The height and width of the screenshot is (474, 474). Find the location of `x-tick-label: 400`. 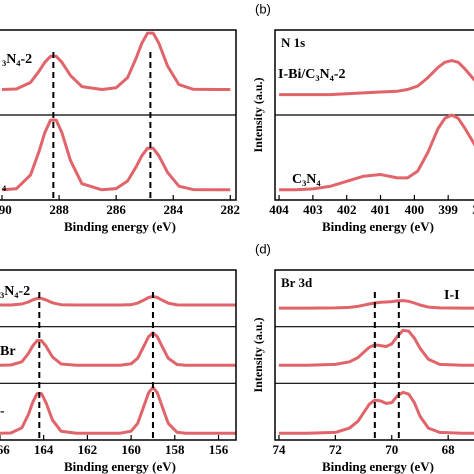

x-tick-label: 400 is located at coordinates (415, 209).